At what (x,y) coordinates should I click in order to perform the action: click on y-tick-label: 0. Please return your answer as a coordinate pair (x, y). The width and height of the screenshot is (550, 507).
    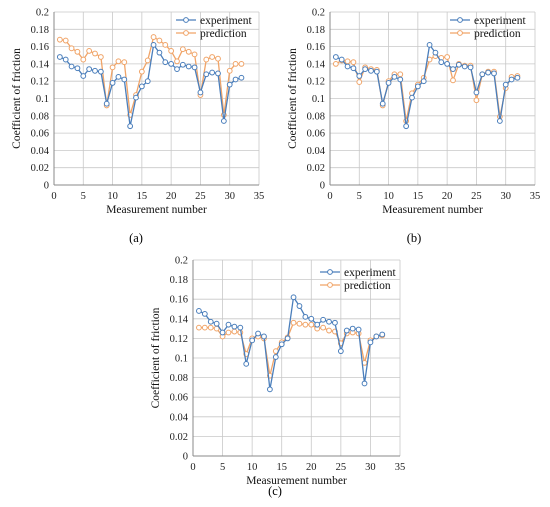
    Looking at the image, I should click on (322, 186).